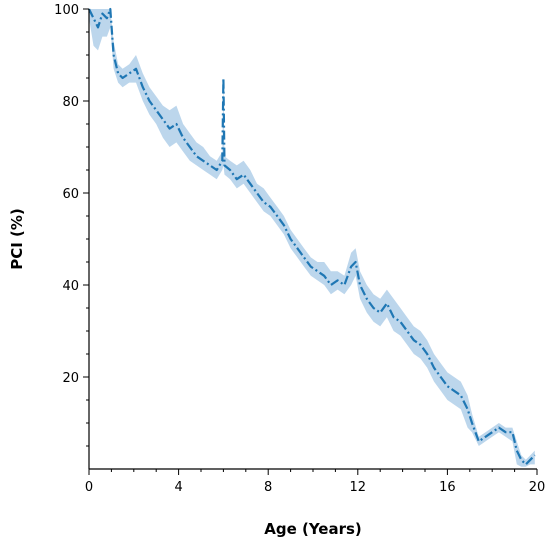 The image size is (550, 544). What do you see at coordinates (70, 378) in the screenshot?
I see `y-tick-label: 20` at bounding box center [70, 378].